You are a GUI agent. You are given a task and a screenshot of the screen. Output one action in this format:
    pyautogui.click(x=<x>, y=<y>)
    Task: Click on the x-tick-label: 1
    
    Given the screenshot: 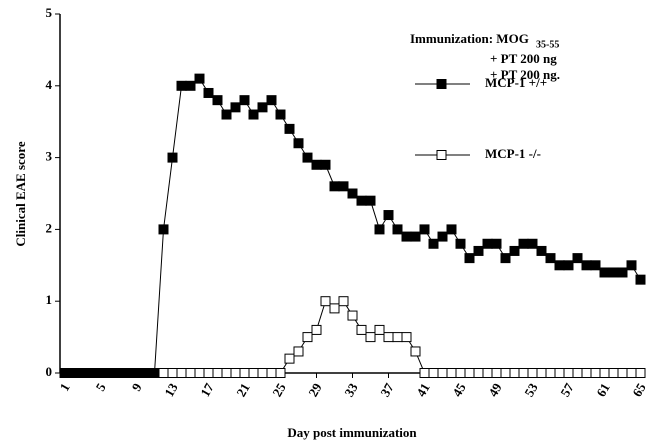 What is the action you would take?
    pyautogui.click(x=64, y=386)
    